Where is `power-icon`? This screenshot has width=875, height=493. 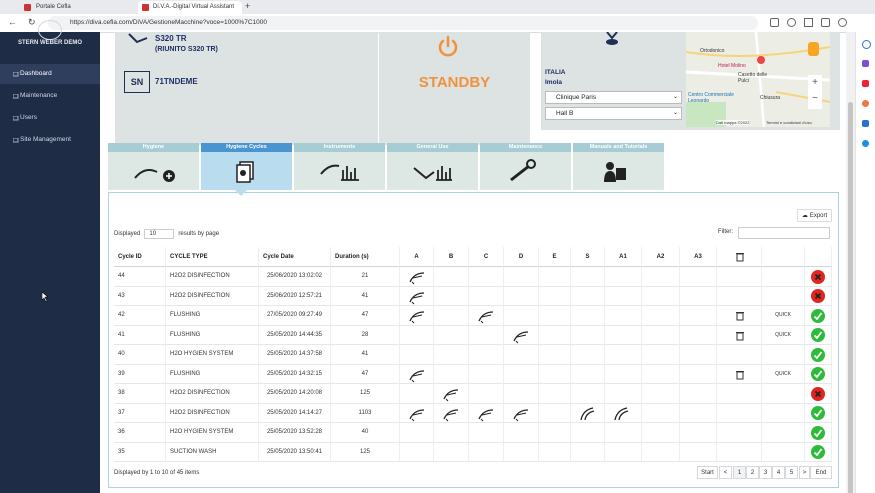 power-icon is located at coordinates (448, 46).